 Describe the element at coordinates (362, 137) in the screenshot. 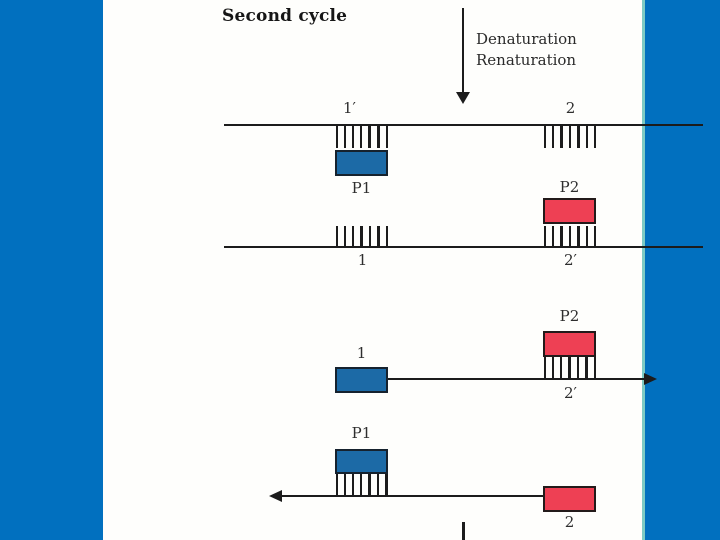

I see `strand1-ticks-left` at that location.